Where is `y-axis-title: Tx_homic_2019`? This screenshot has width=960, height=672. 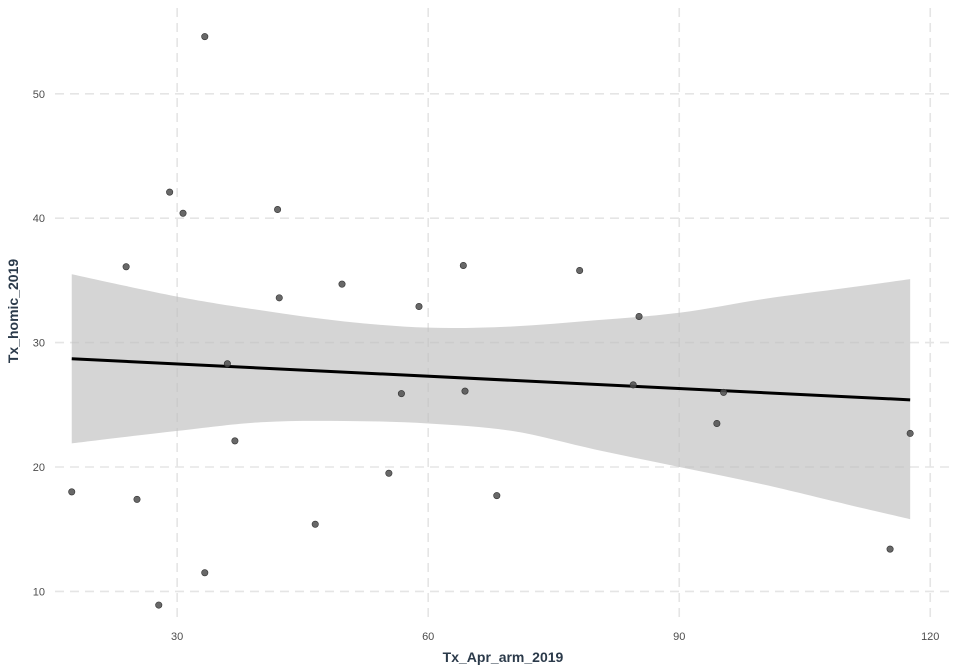
y-axis-title: Tx_homic_2019 is located at coordinates (13, 311).